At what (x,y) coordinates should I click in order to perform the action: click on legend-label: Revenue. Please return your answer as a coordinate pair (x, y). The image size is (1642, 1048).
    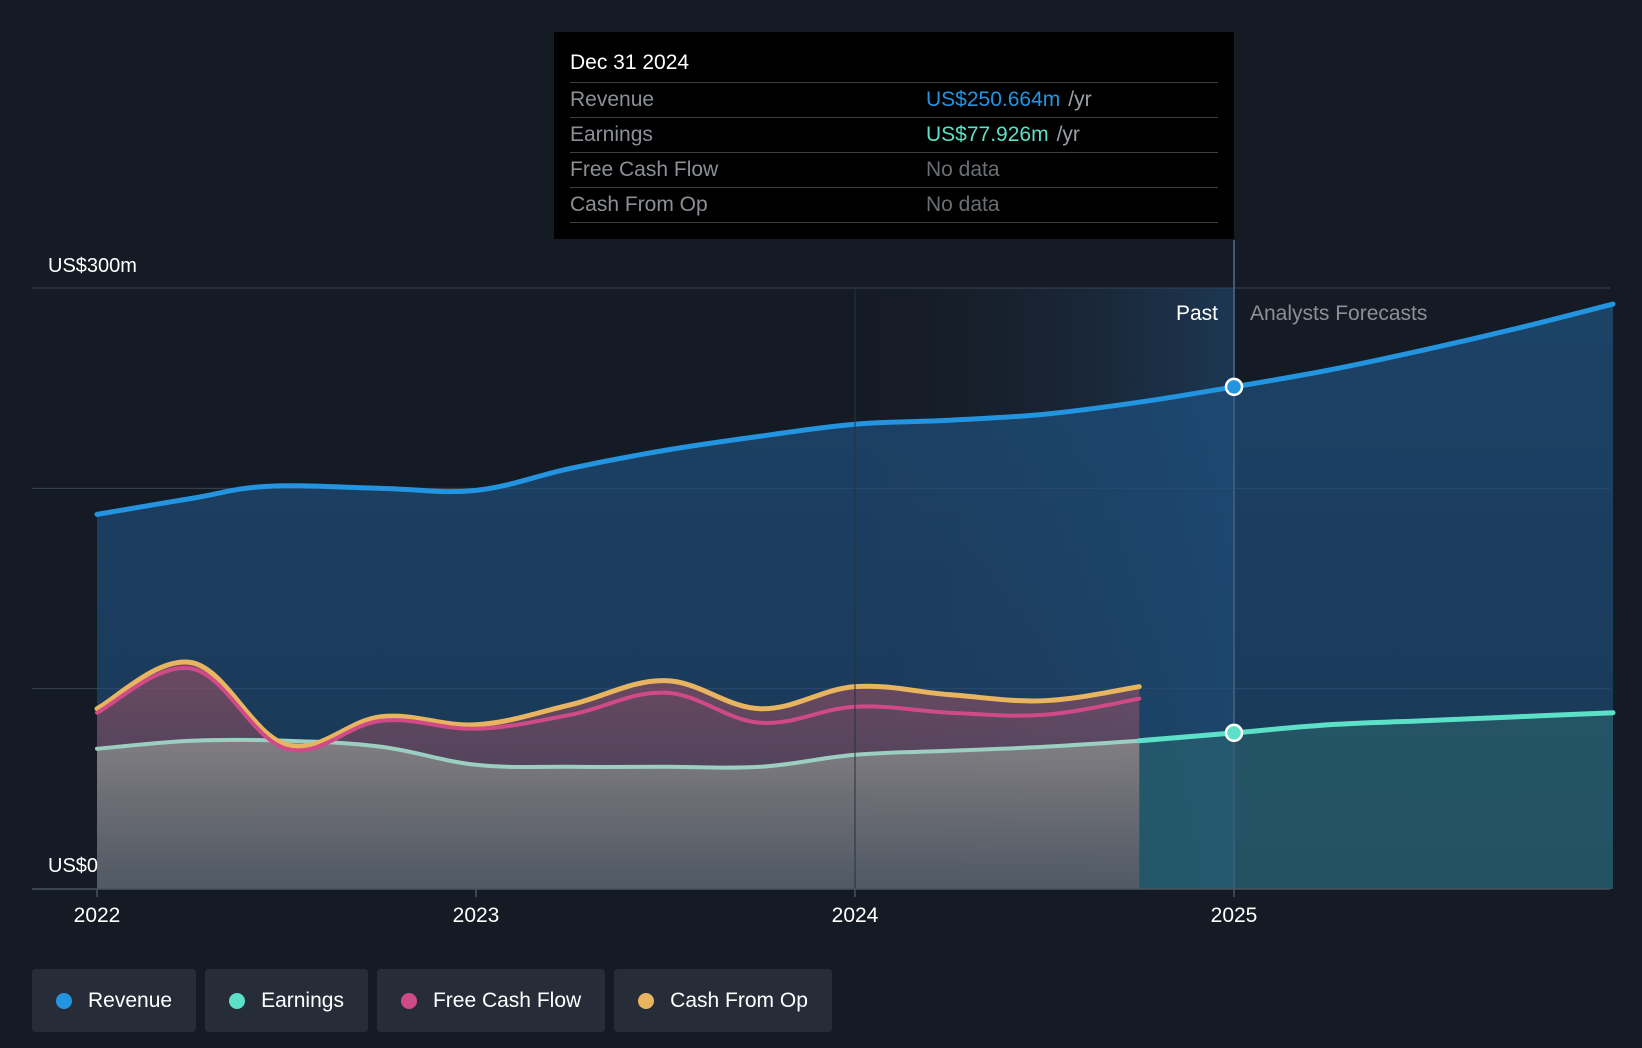
    Looking at the image, I should click on (130, 1000).